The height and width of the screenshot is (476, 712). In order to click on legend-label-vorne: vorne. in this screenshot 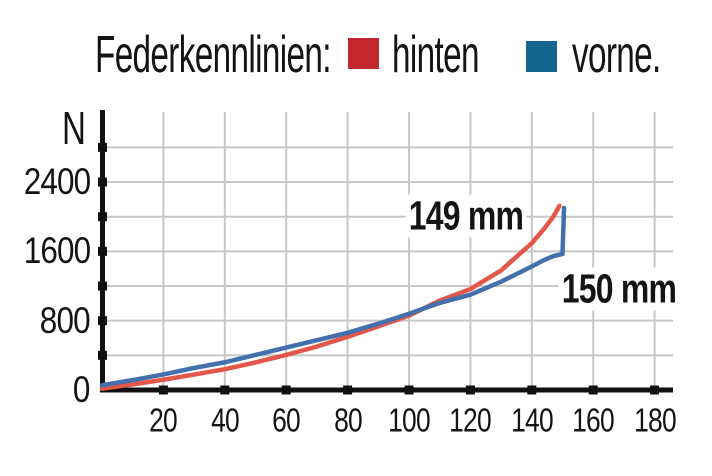, I will do `click(616, 55)`.